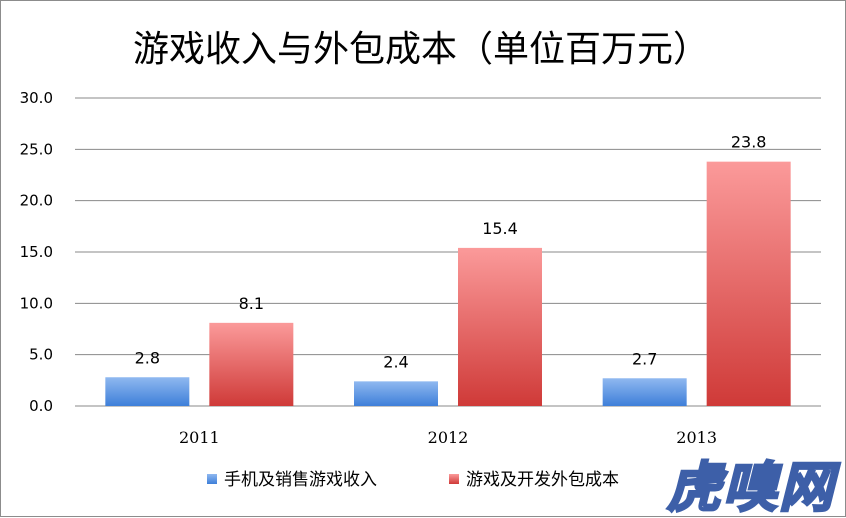 This screenshot has height=518, width=846. I want to click on y-tick-label: 30.0, so click(36, 98).